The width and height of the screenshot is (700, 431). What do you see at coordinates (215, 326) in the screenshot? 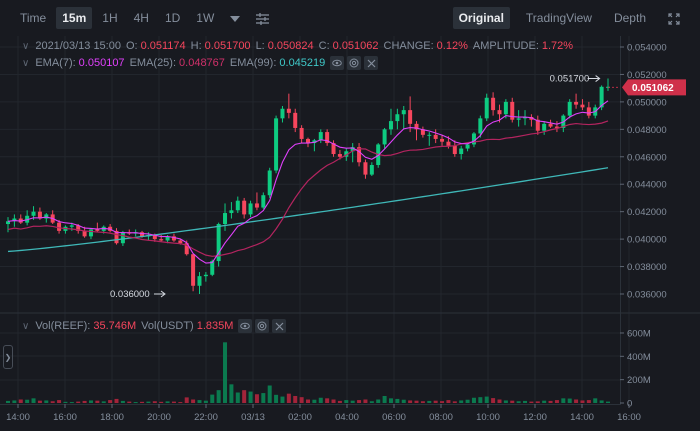
I see `vol-usdt-value: 1.835M` at bounding box center [215, 326].